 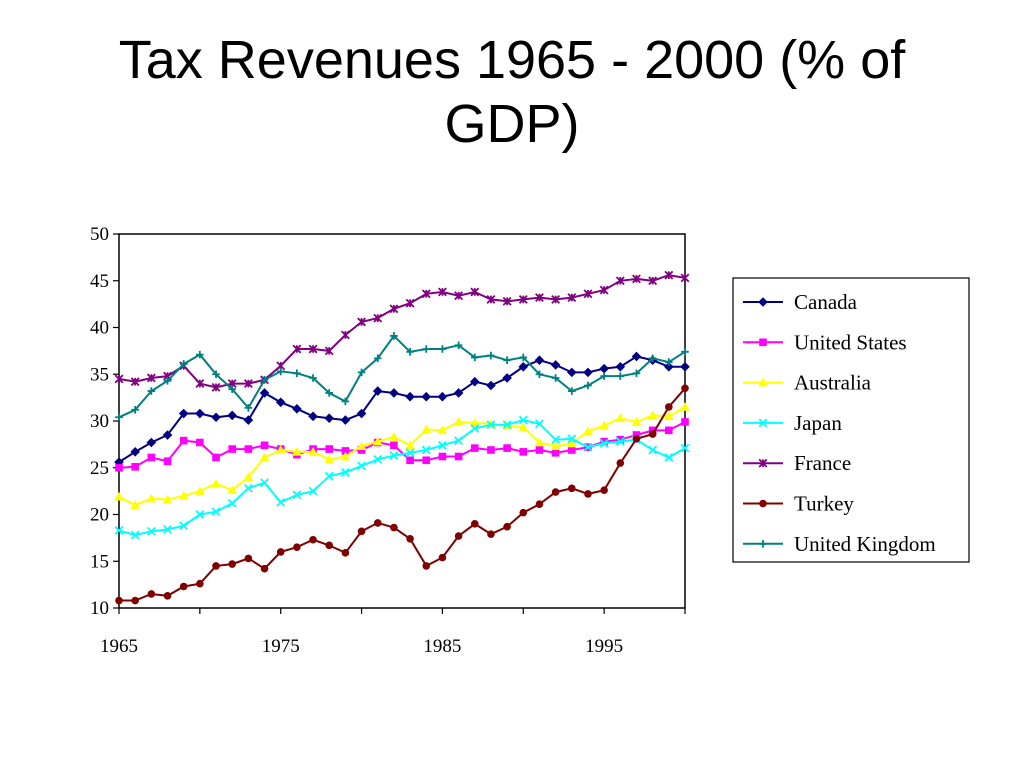 I want to click on y-axis: 10 15 20 25 30 35 40 45 50, so click(x=104, y=421).